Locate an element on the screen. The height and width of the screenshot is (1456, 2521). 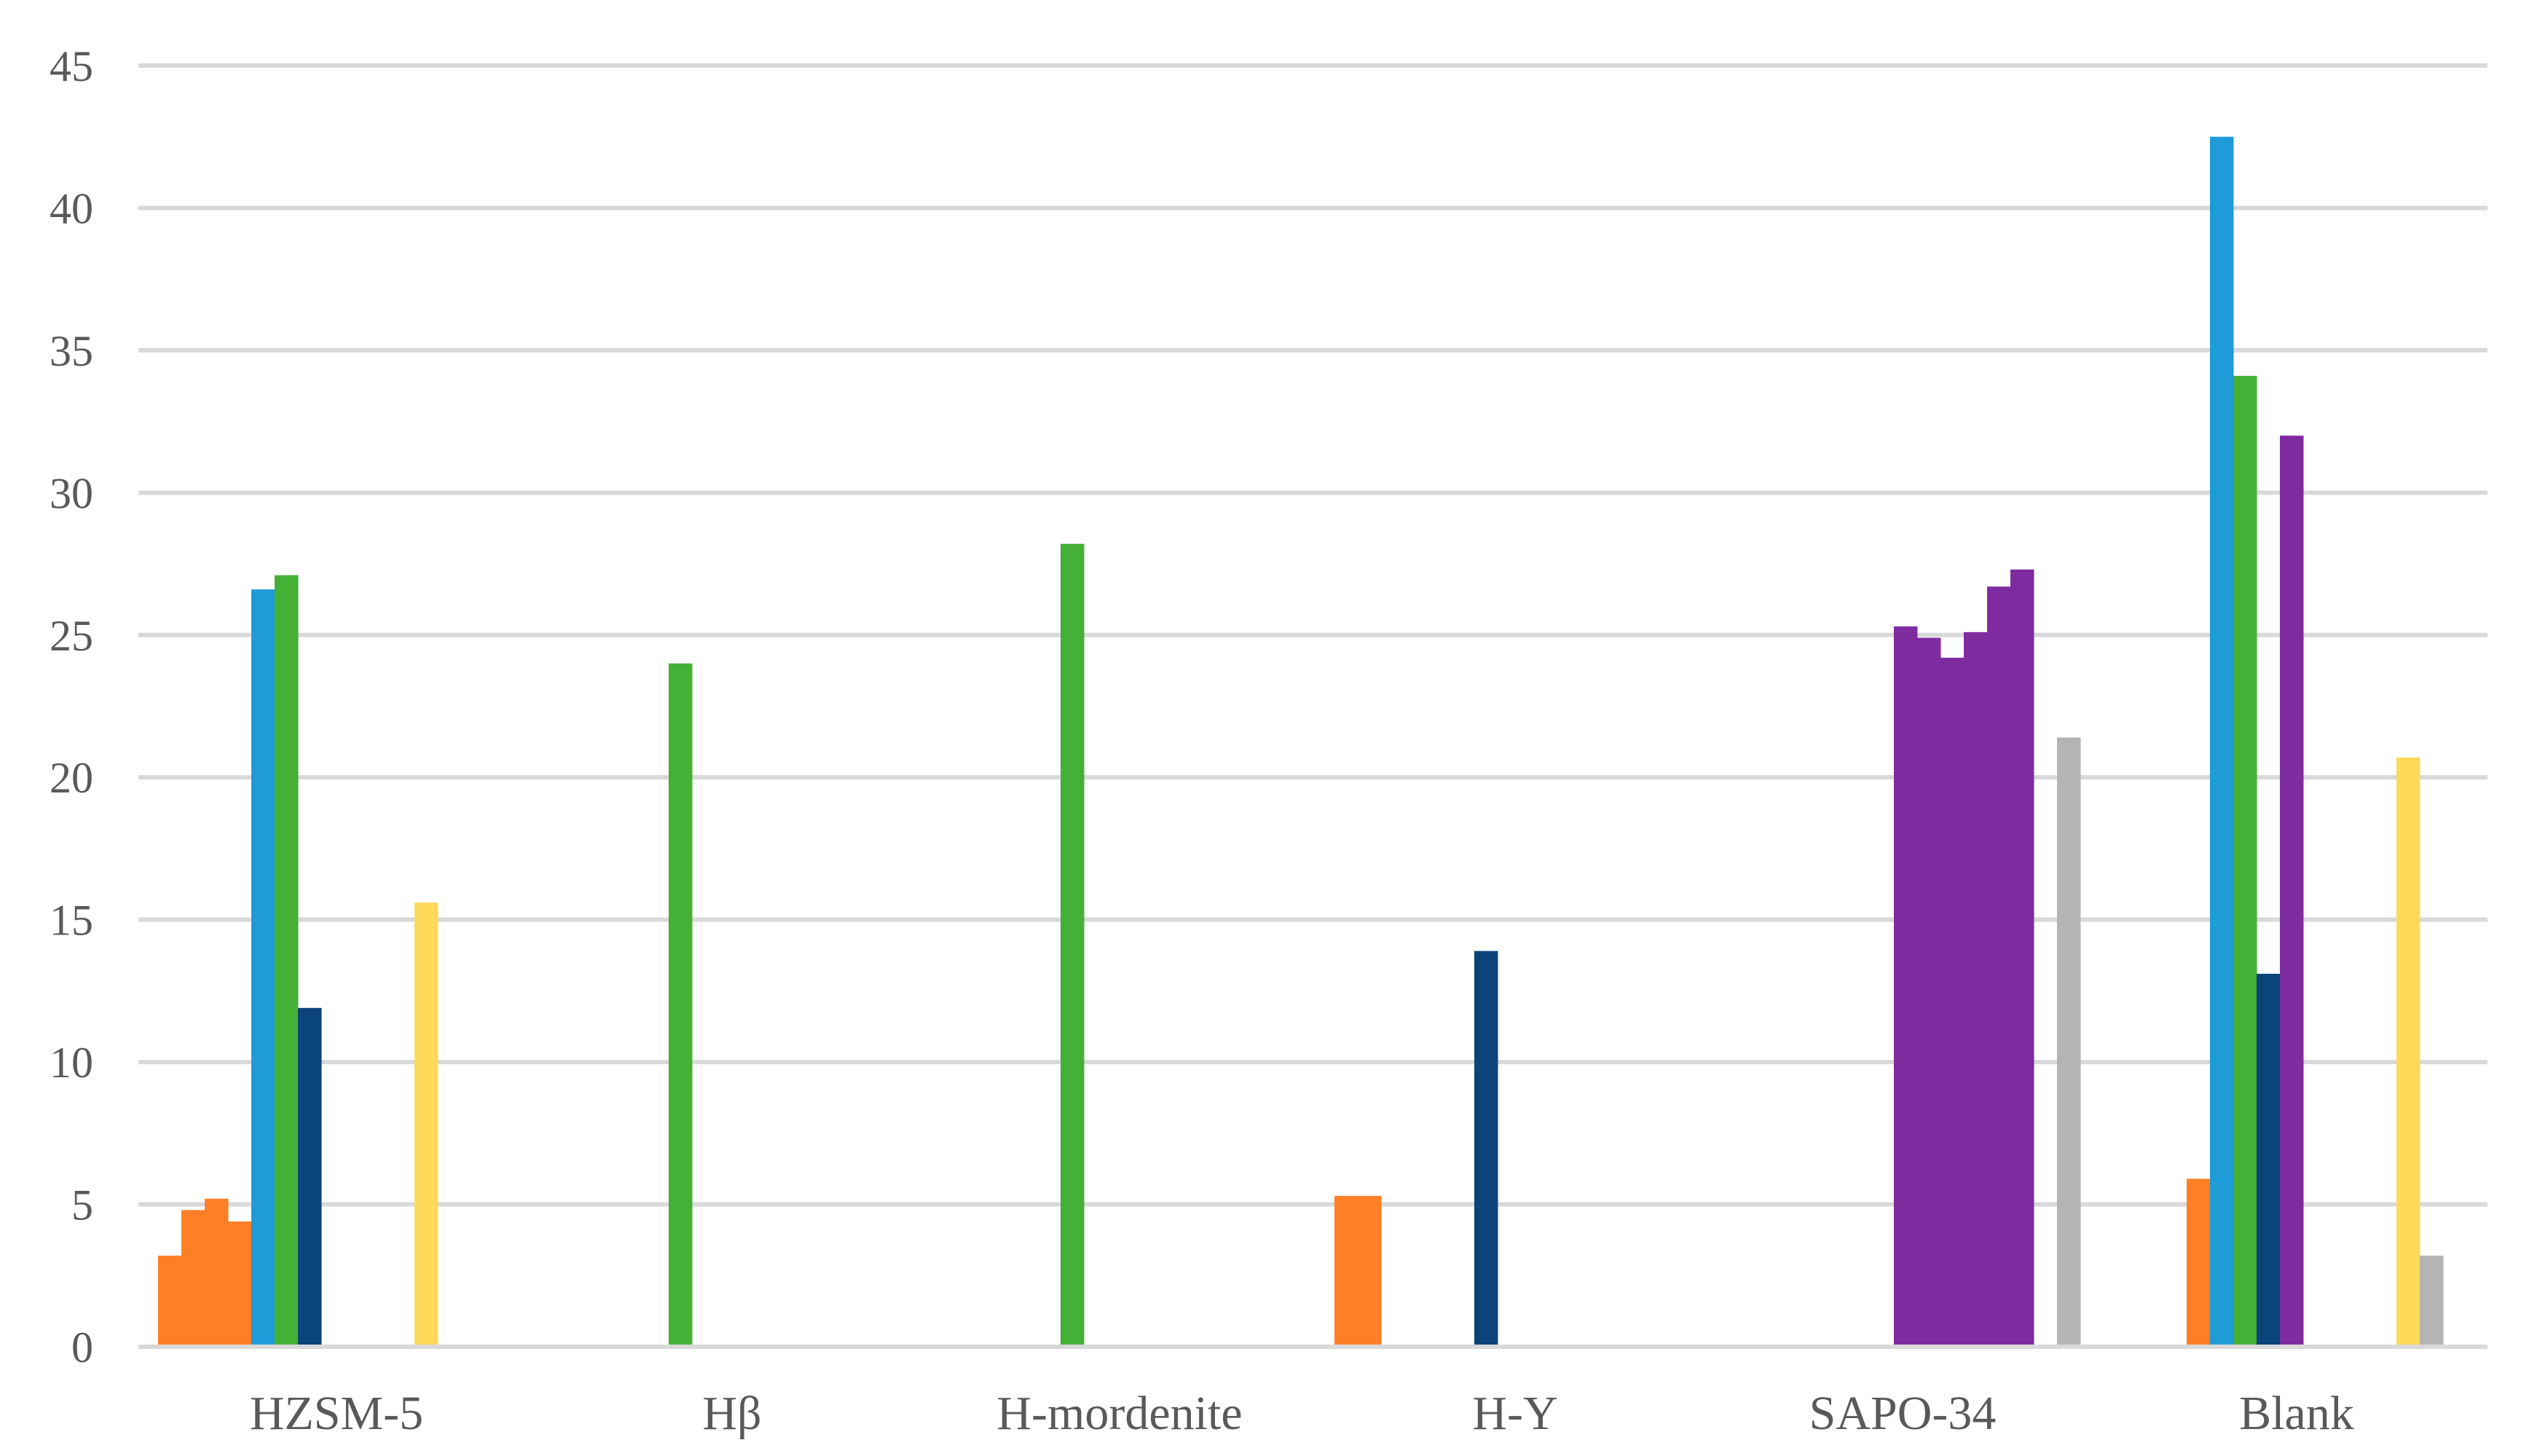
x-tick-label: Blank is located at coordinates (2296, 1413).